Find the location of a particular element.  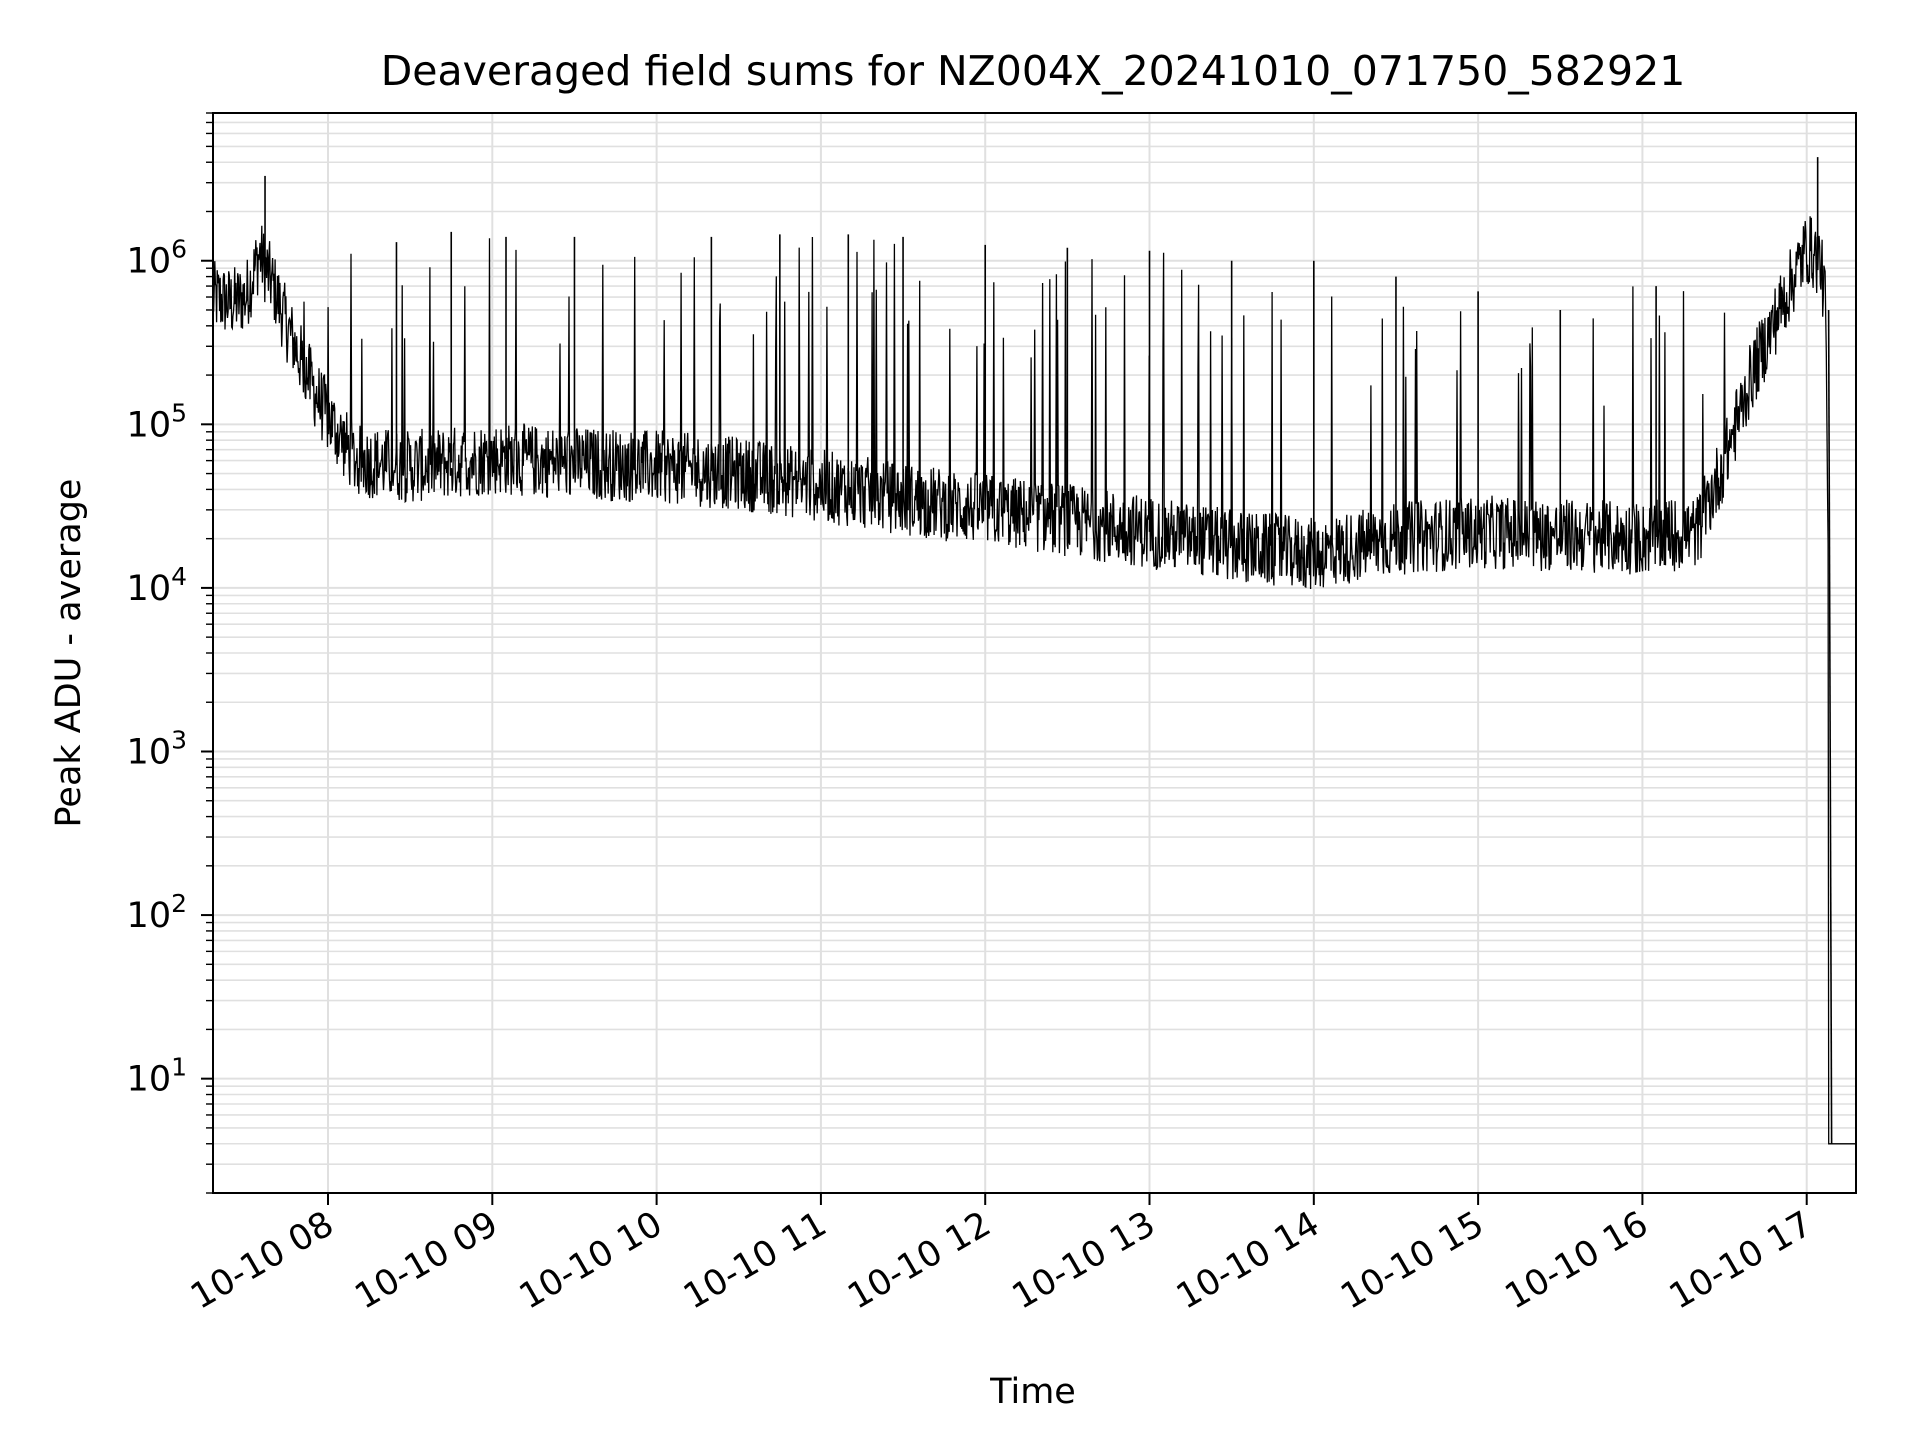

y-axis-label: Peak ADU - average is located at coordinates (69, 653).